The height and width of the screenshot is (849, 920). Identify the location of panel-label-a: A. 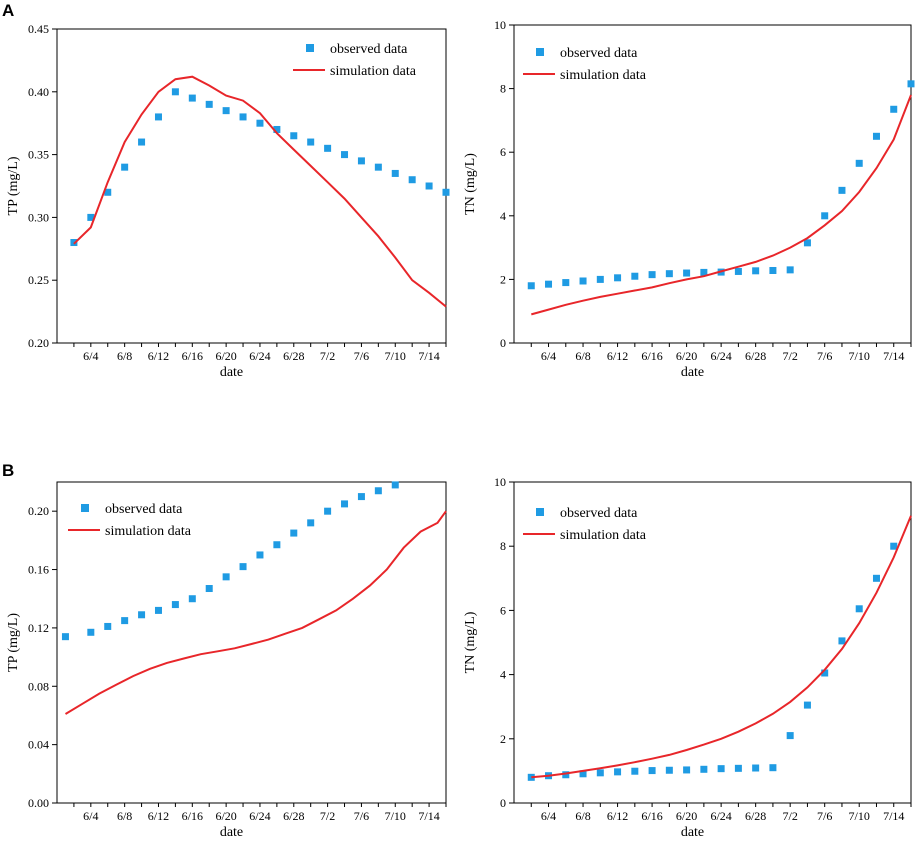
(8, 10).